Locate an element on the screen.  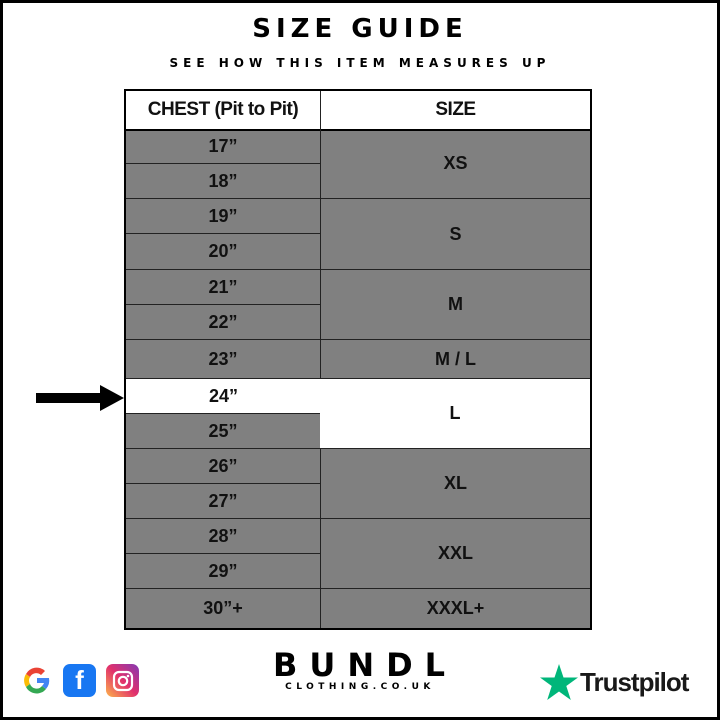
arrow-right-icon is located at coordinates (80, 398).